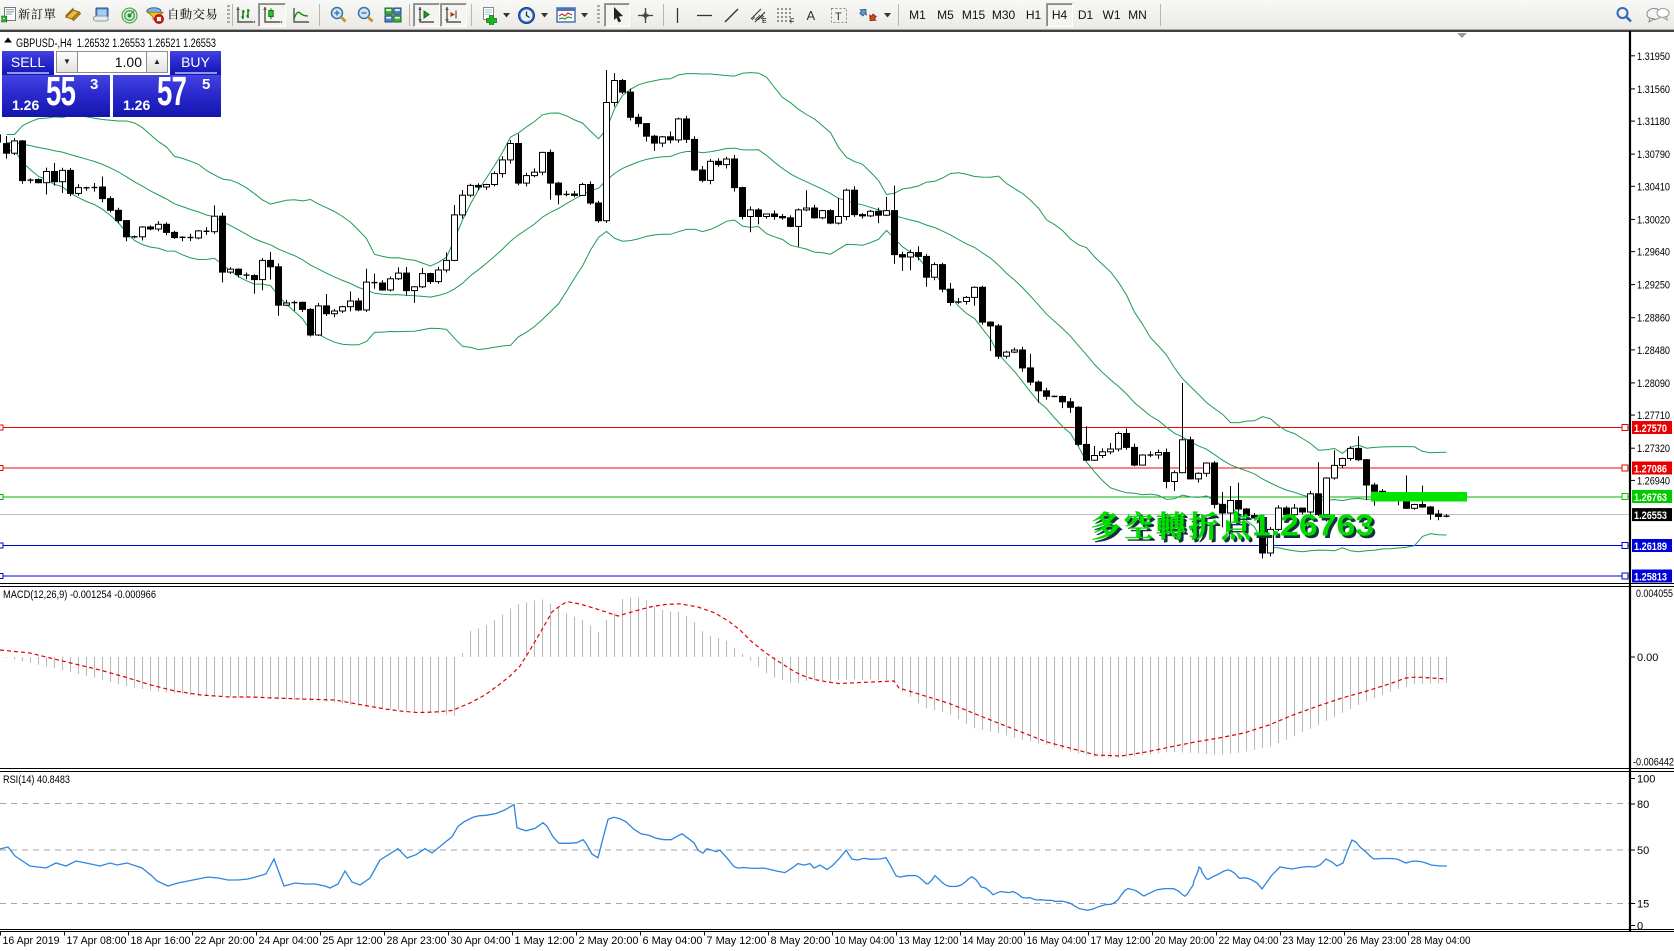  I want to click on svg-text: 13 May 12:00, so click(929, 941).